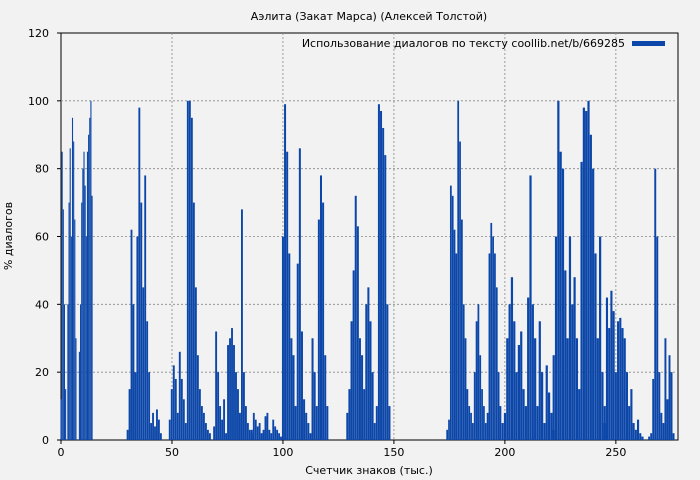 This screenshot has height=480, width=700. I want to click on y-ticks: 0 20 40 60 80 100 120, so click(44, 237).